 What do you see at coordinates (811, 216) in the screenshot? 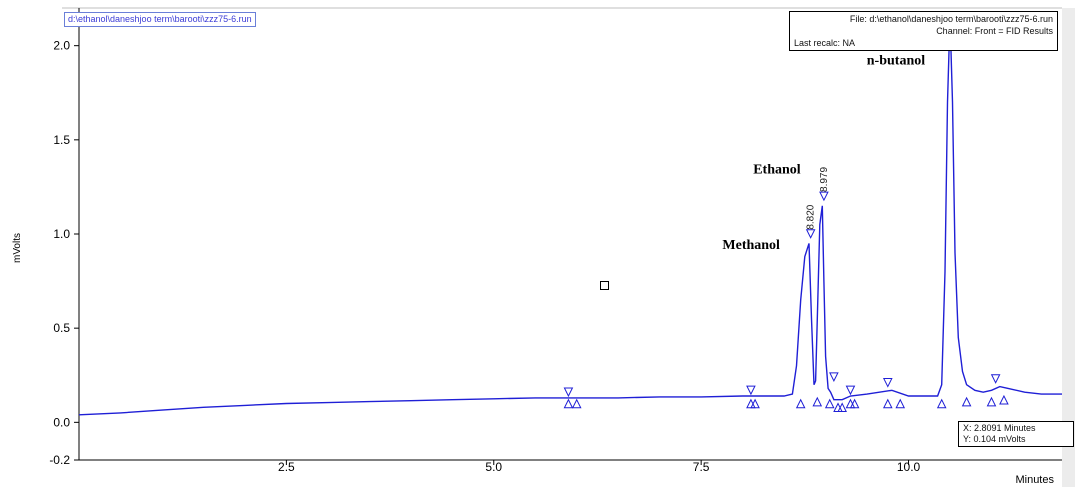
I see `peak-time-label: 8.820` at bounding box center [811, 216].